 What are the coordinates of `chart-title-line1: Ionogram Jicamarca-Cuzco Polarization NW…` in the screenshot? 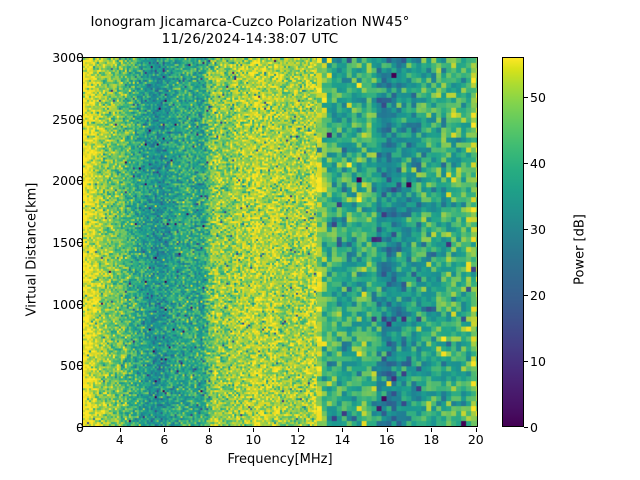 It's located at (250, 22).